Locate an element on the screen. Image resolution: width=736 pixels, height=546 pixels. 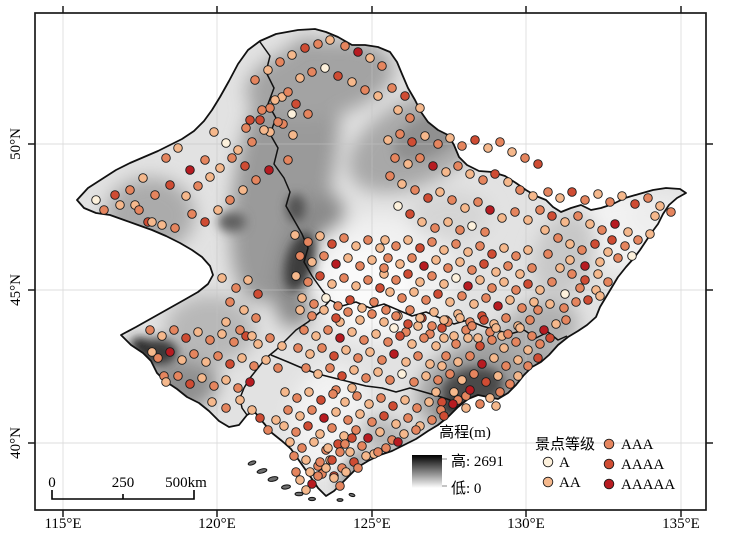
elevation-legend-title: 高程(m) is located at coordinates (465, 432).